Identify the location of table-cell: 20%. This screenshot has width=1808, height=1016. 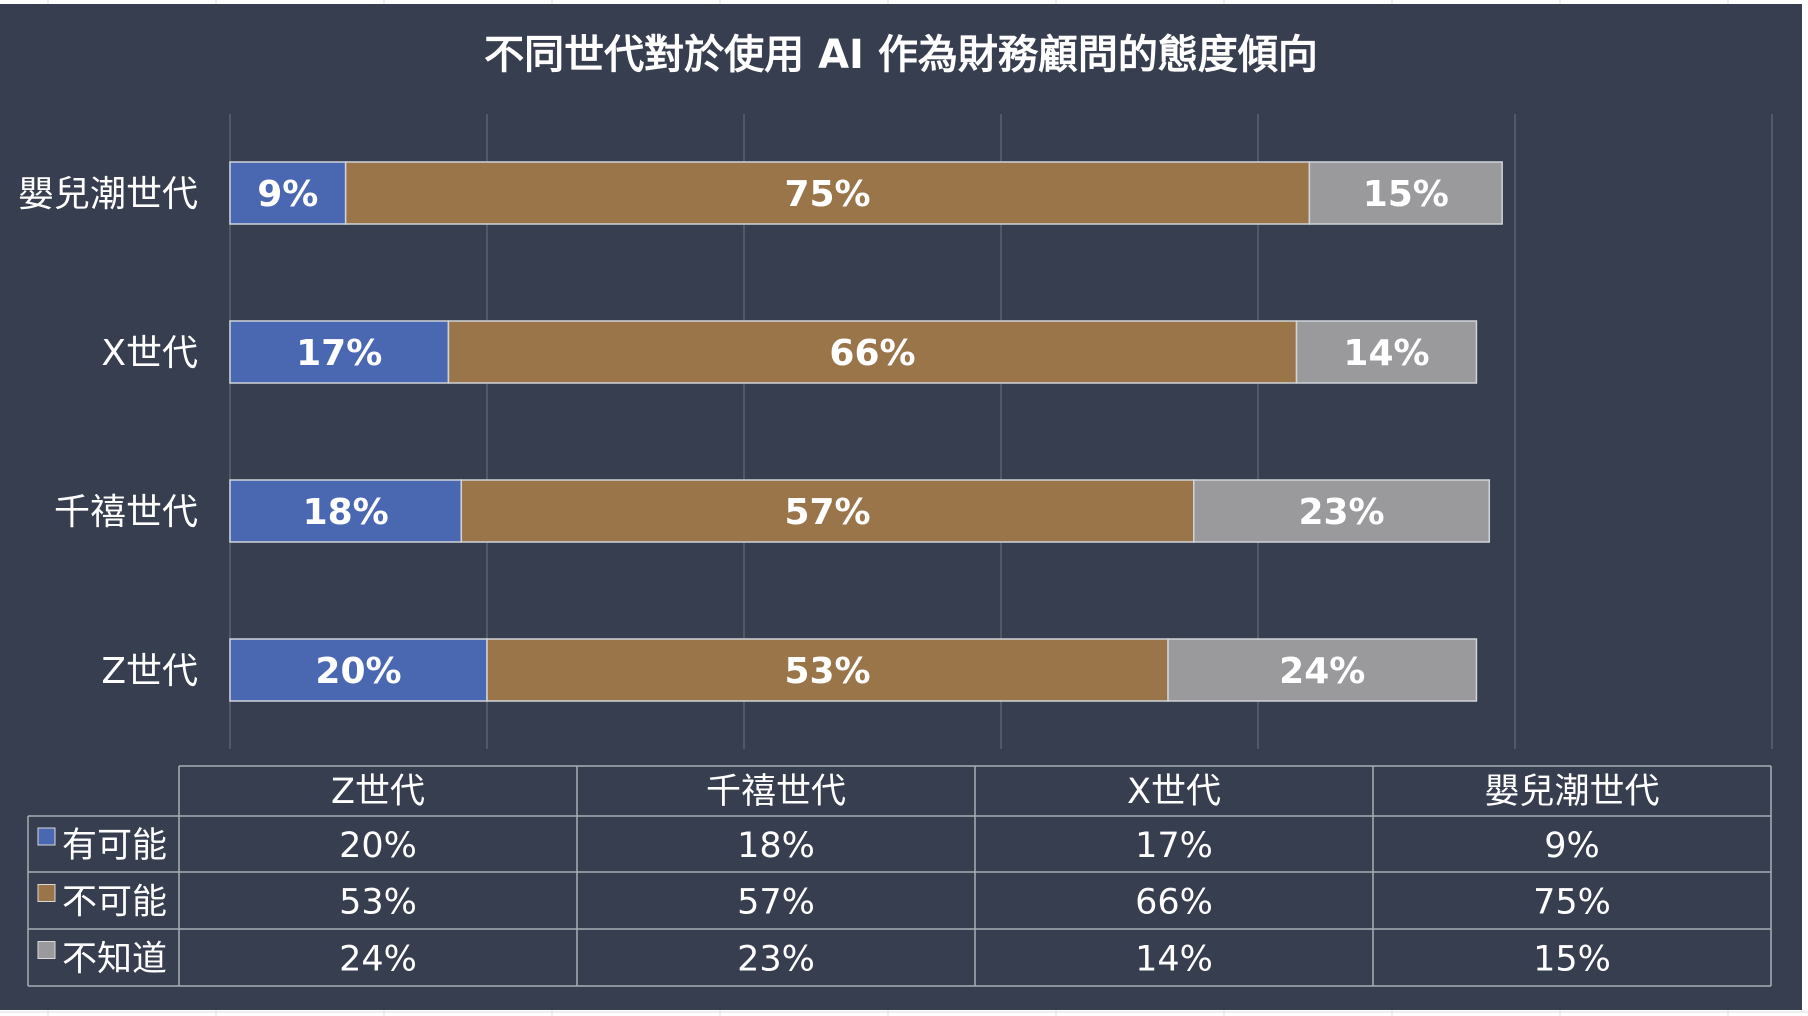
(378, 846).